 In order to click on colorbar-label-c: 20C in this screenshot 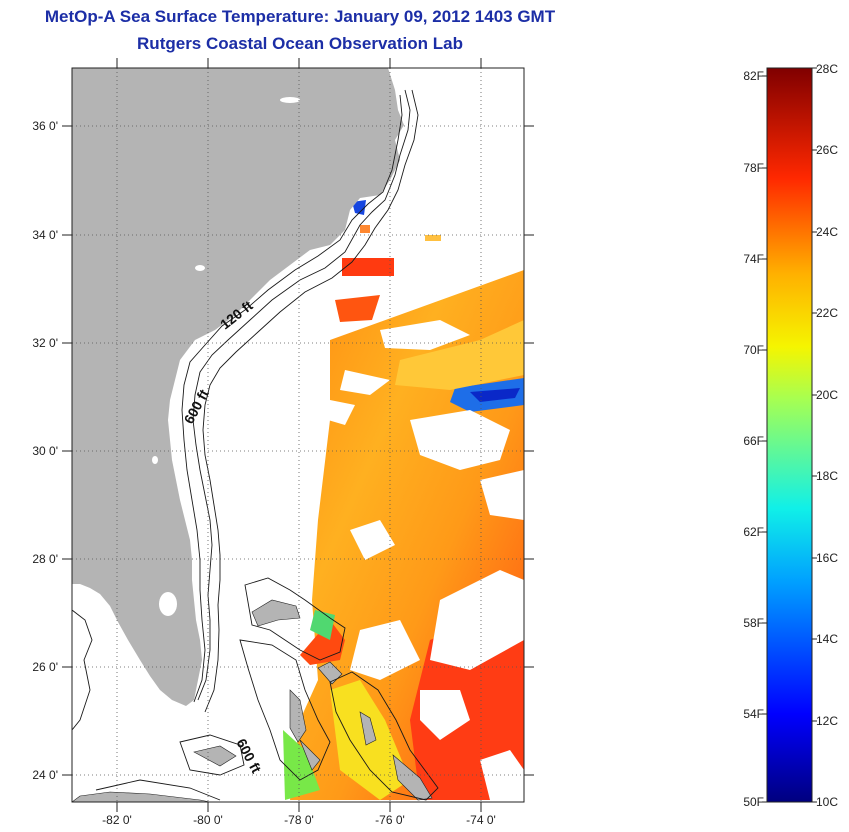, I will do `click(827, 395)`.